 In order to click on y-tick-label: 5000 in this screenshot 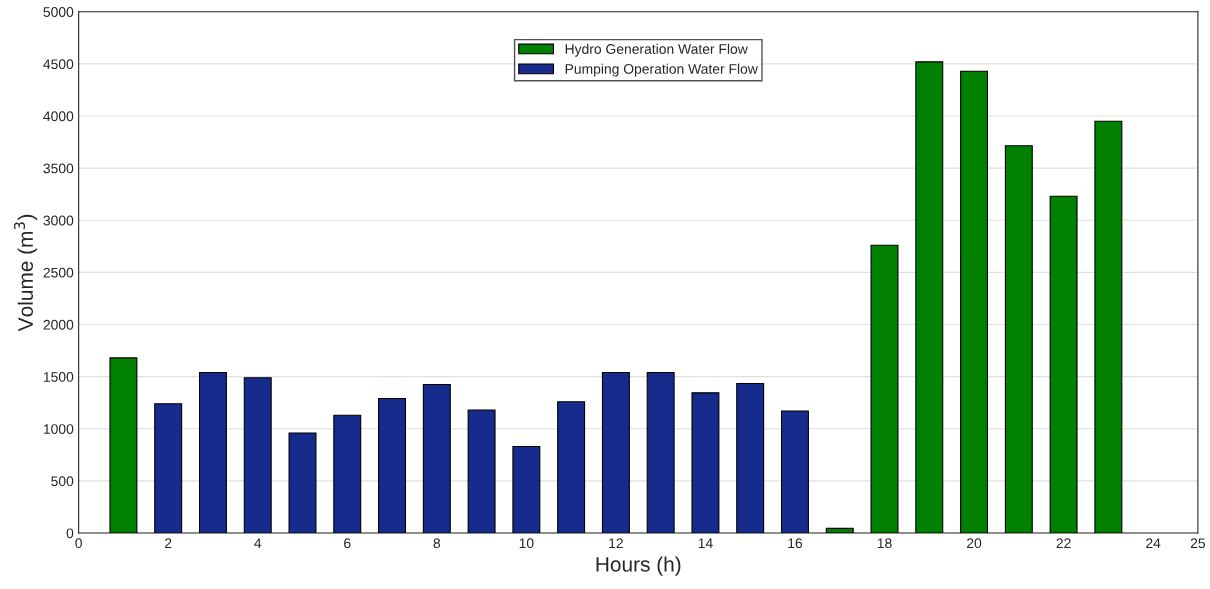, I will do `click(58, 12)`.